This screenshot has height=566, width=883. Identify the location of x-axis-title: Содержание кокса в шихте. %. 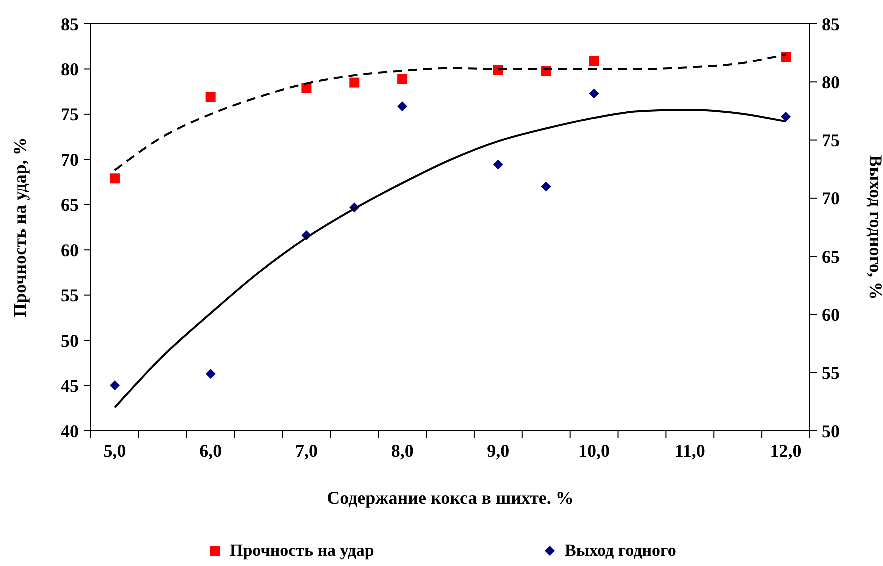
(450, 498).